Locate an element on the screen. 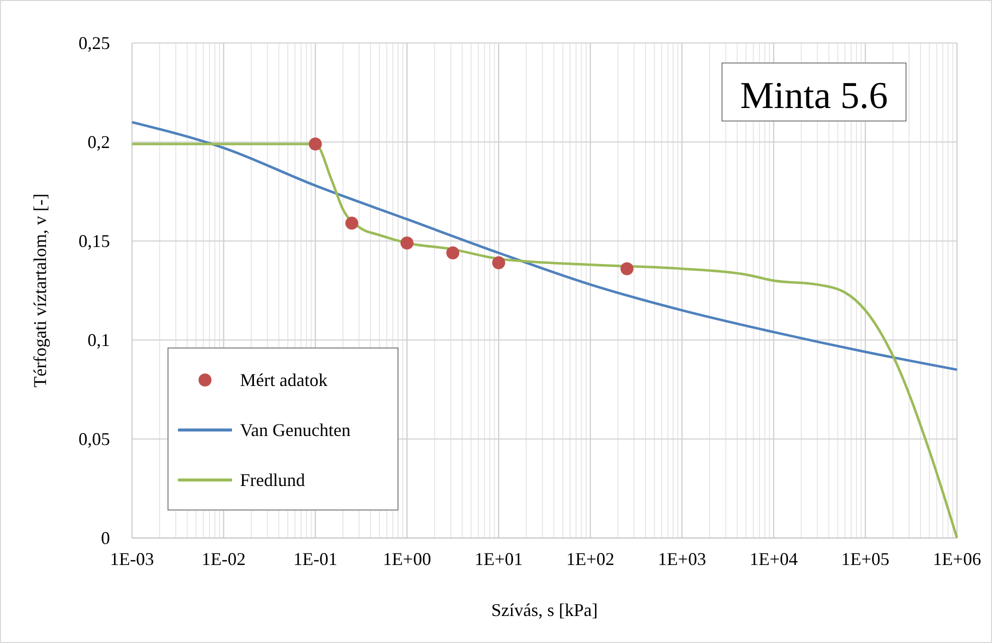  x-tick-label: 1E+02 is located at coordinates (590, 559).